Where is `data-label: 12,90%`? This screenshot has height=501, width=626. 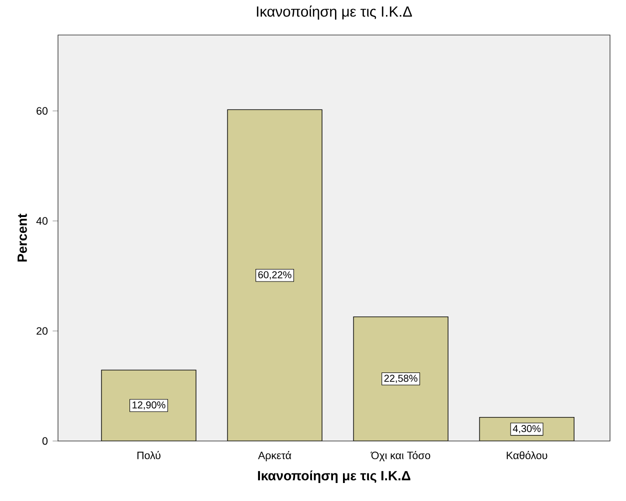 data-label: 12,90% is located at coordinates (149, 405).